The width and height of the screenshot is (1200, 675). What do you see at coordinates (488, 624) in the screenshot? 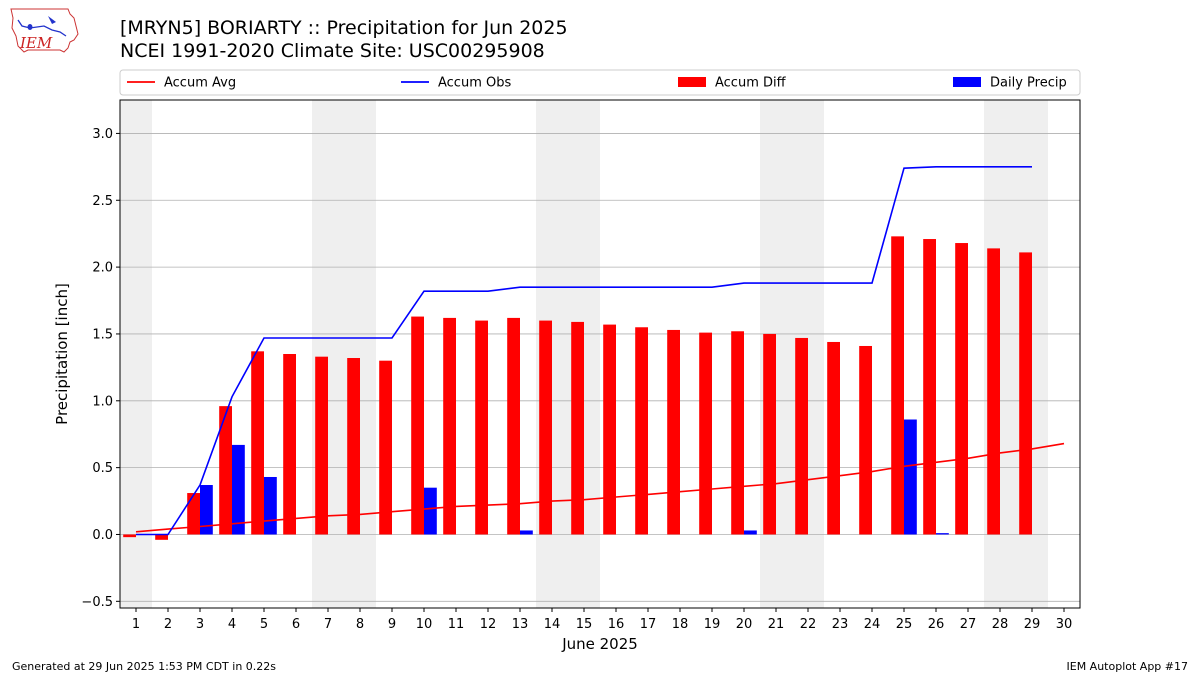
I see `x-tick-label: 12` at bounding box center [488, 624].